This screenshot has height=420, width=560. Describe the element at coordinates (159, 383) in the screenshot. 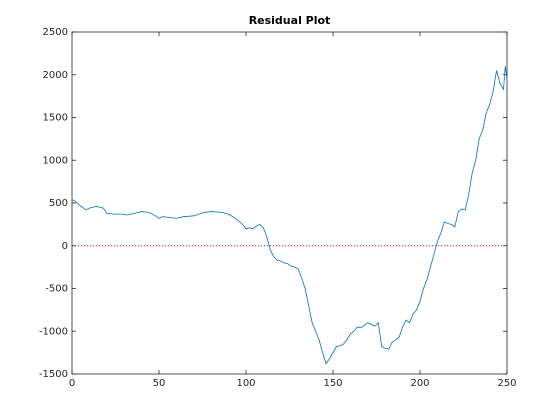

I see `x-tick-label: 50` at that location.